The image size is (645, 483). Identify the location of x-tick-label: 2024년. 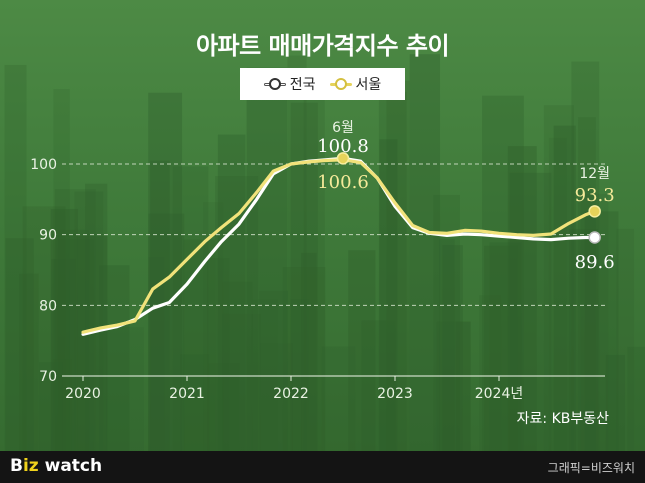
(499, 394).